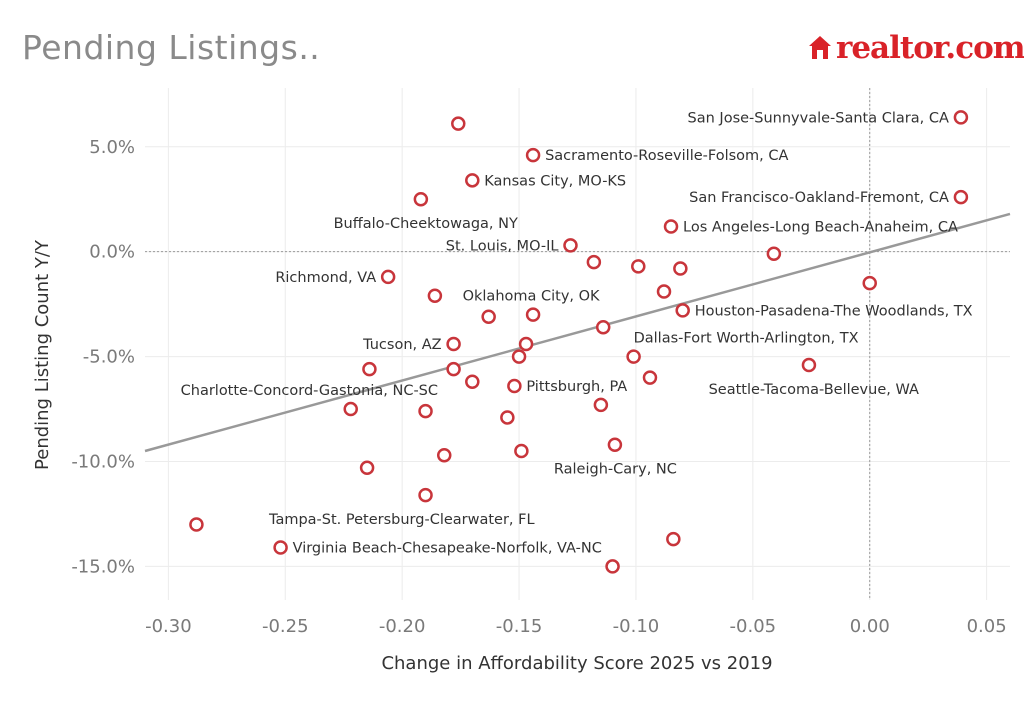 The height and width of the screenshot is (701, 1024). I want to click on house-icon, so click(820, 47).